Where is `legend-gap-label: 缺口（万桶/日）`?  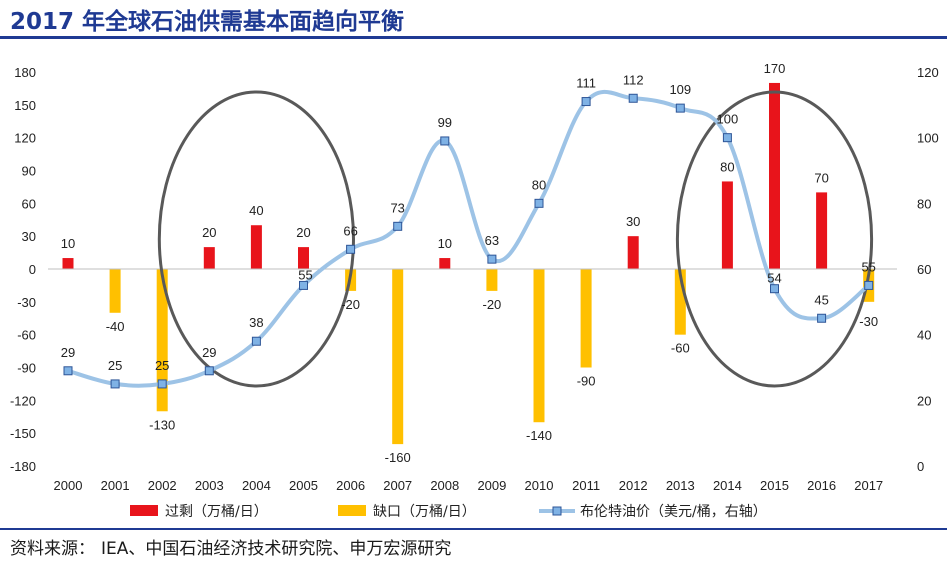 legend-gap-label: 缺口（万桶/日） is located at coordinates (424, 512).